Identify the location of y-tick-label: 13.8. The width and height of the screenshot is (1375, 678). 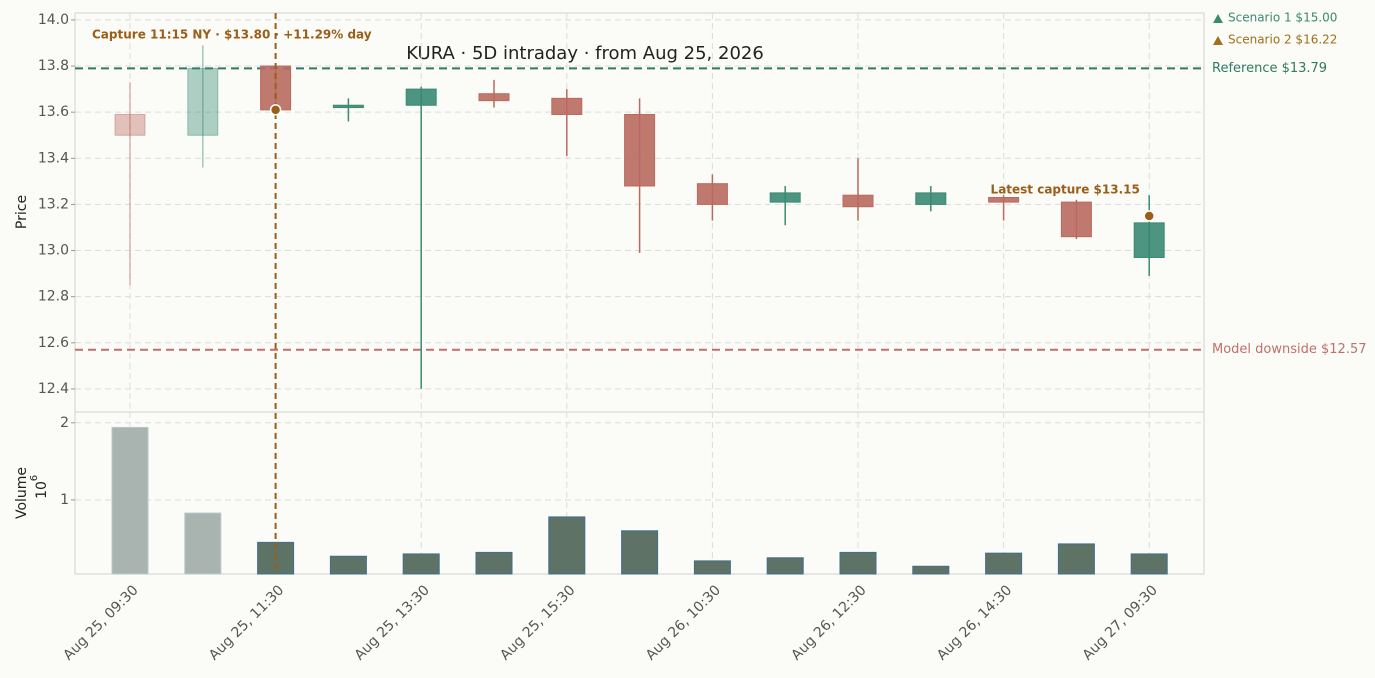
(53, 66).